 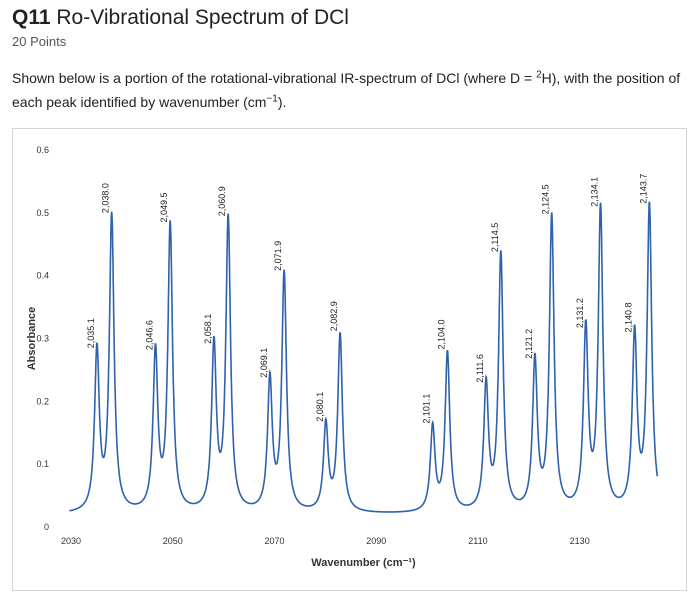 What do you see at coordinates (427, 409) in the screenshot?
I see `peak-label: 2,101.1` at bounding box center [427, 409].